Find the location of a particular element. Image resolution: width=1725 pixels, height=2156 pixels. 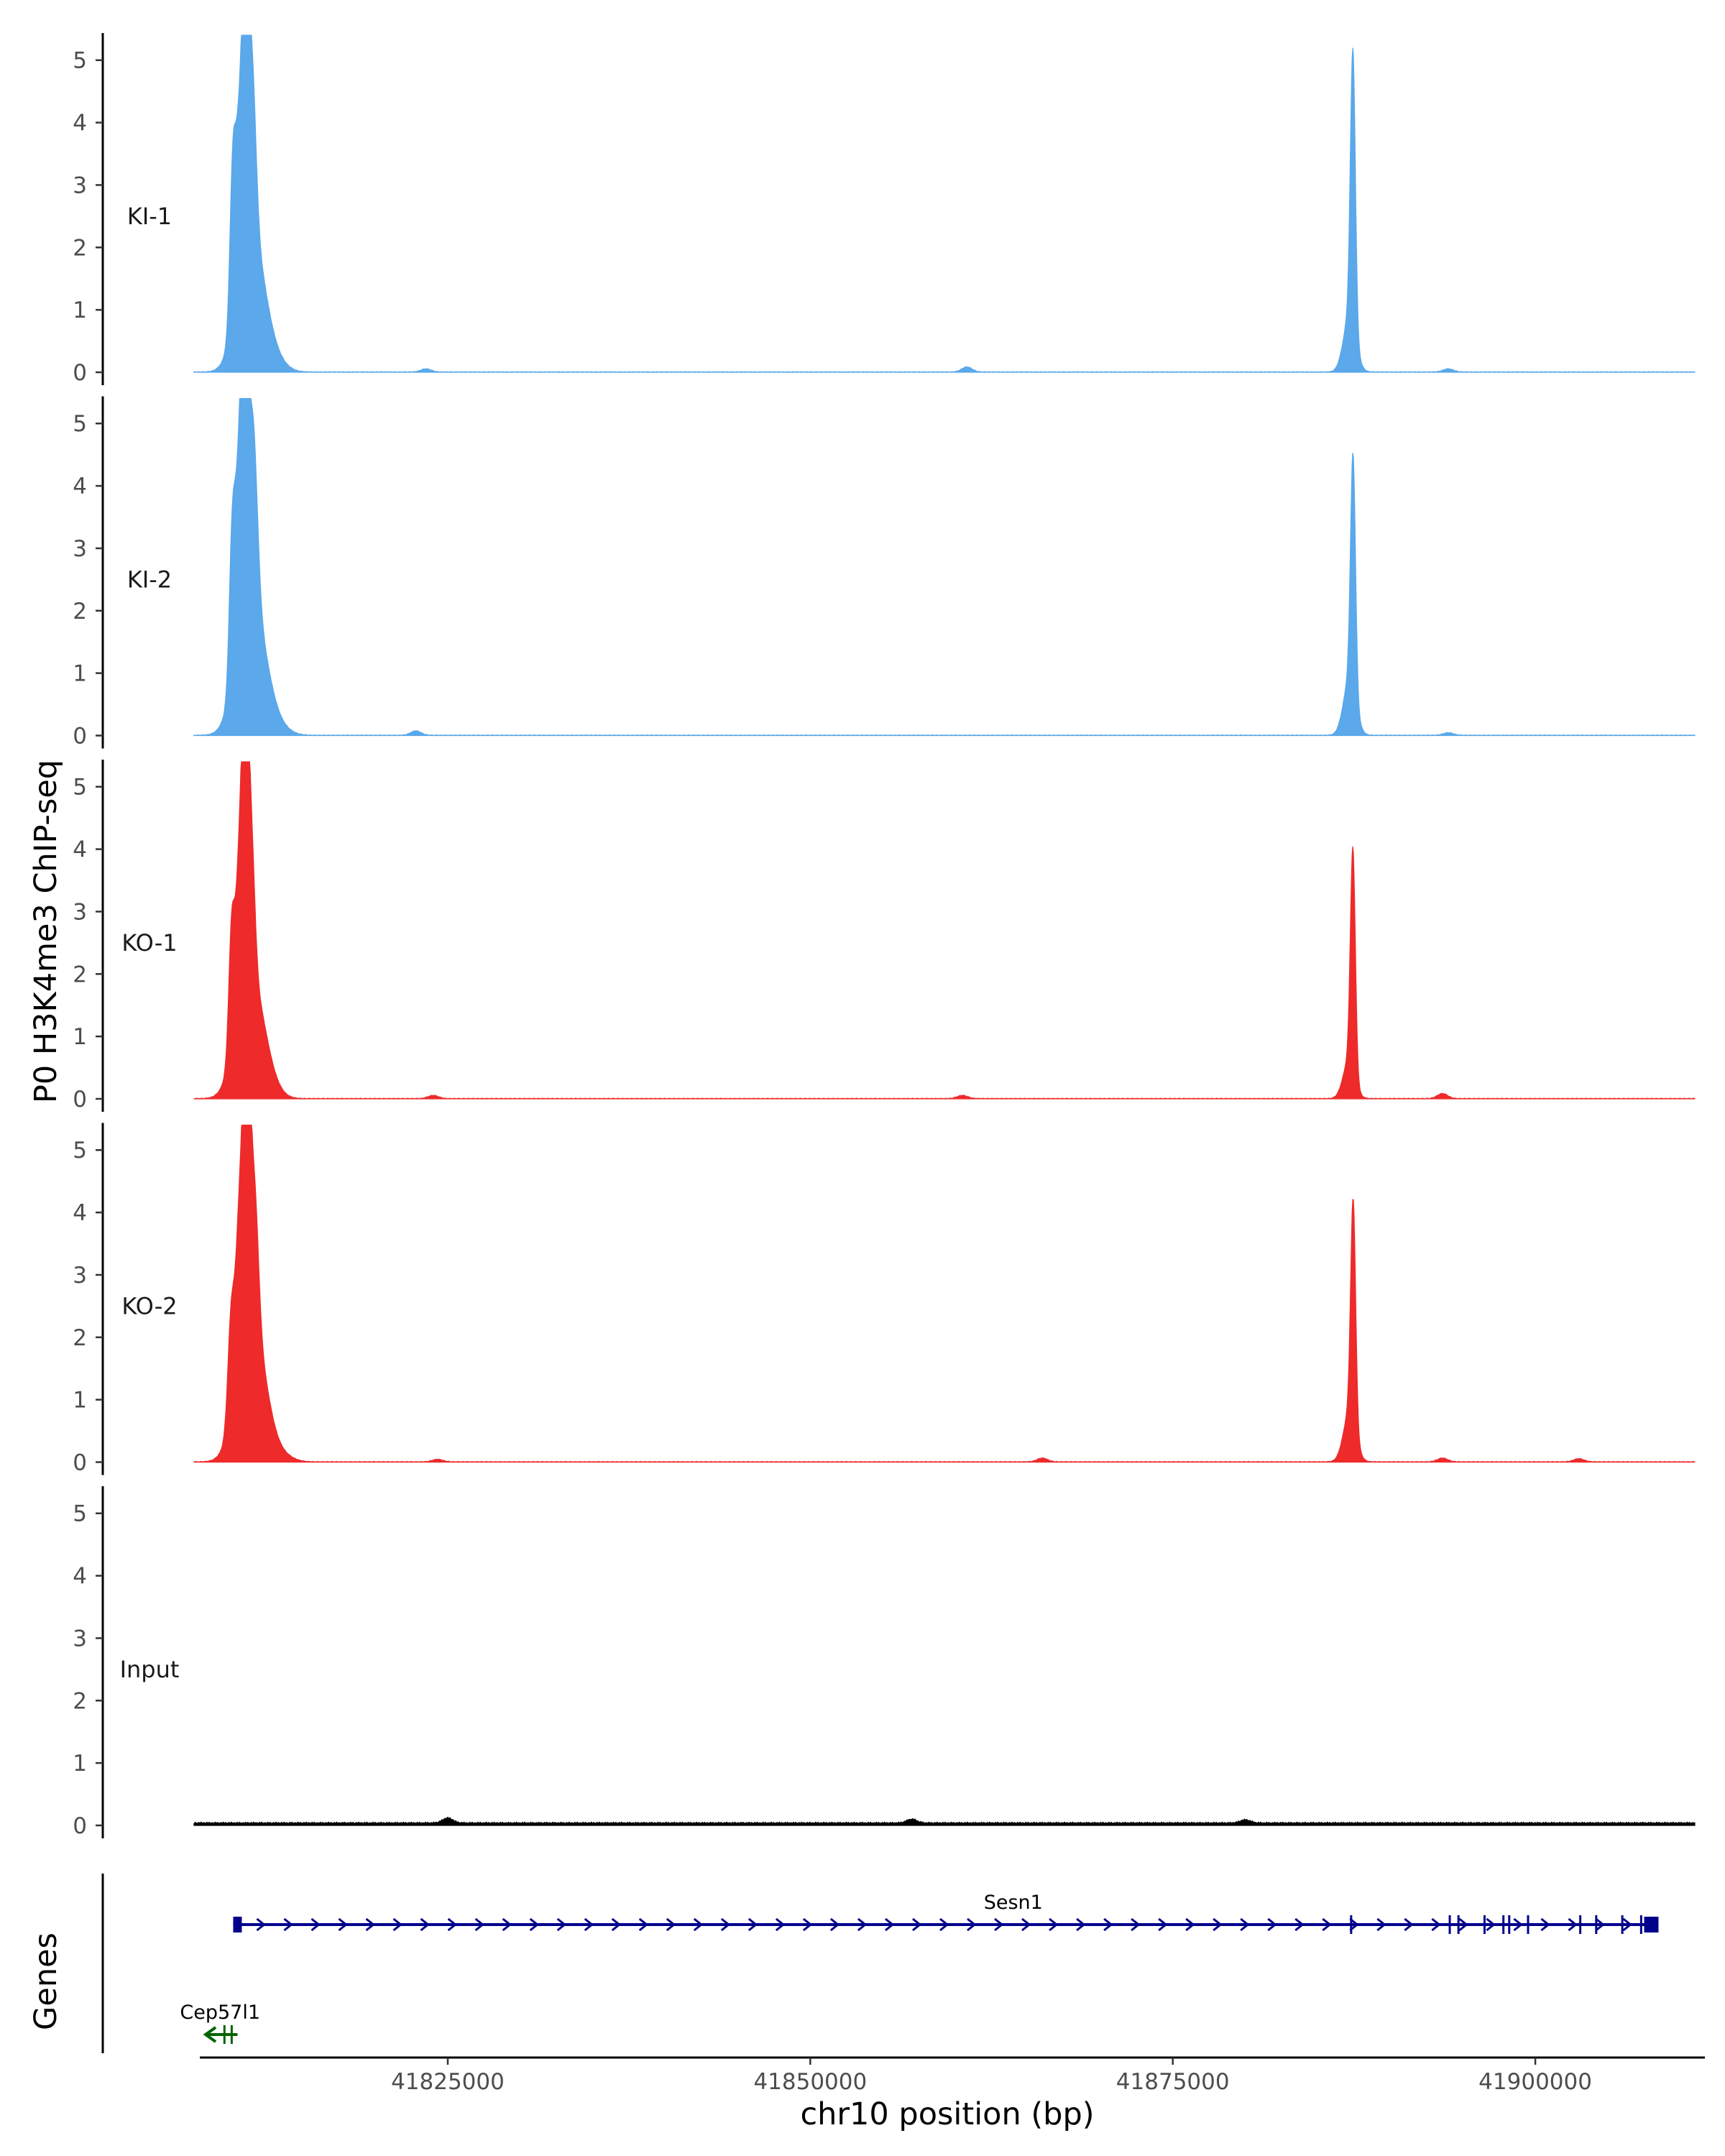

genes-panel-title: Genes is located at coordinates (46, 1981).